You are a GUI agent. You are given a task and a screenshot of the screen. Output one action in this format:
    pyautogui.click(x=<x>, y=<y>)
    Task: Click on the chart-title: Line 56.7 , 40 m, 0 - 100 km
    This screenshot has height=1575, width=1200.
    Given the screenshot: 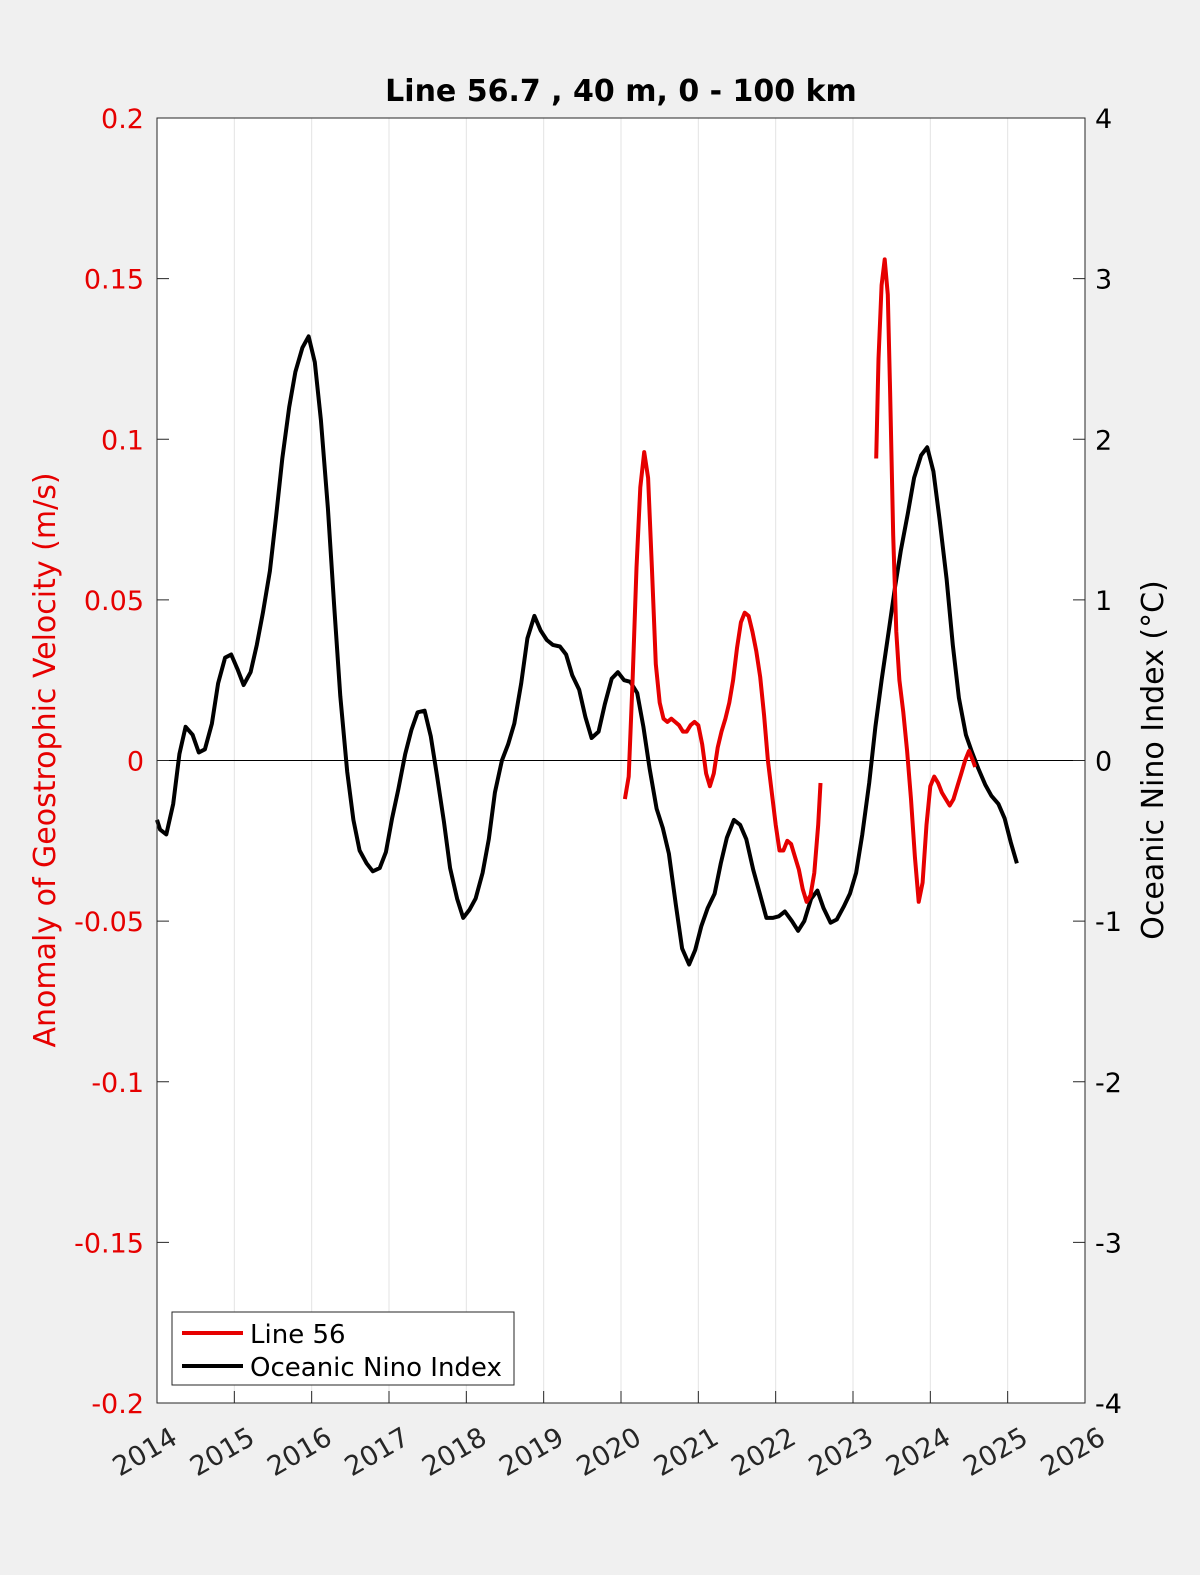 What is the action you would take?
    pyautogui.click(x=621, y=91)
    